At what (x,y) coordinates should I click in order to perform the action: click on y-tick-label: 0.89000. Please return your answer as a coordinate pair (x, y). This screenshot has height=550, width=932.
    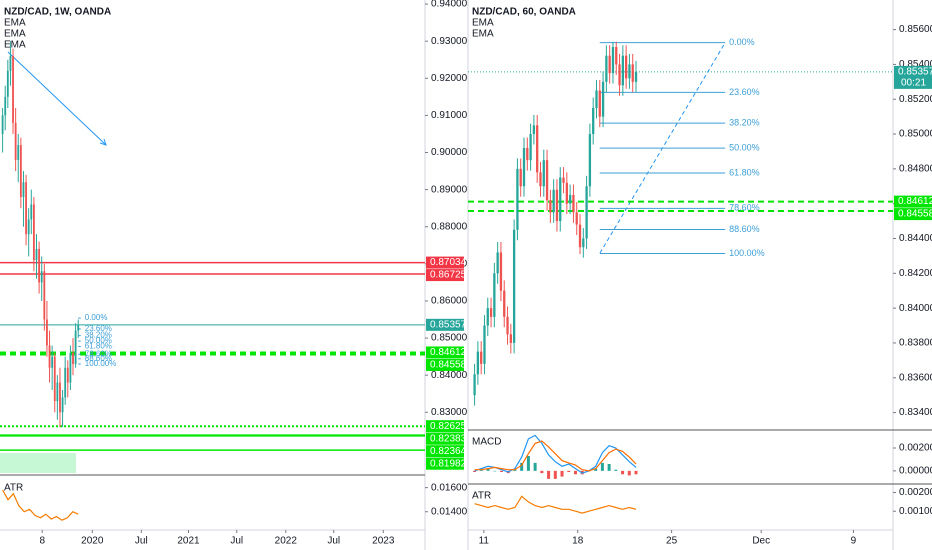
    Looking at the image, I should click on (449, 189).